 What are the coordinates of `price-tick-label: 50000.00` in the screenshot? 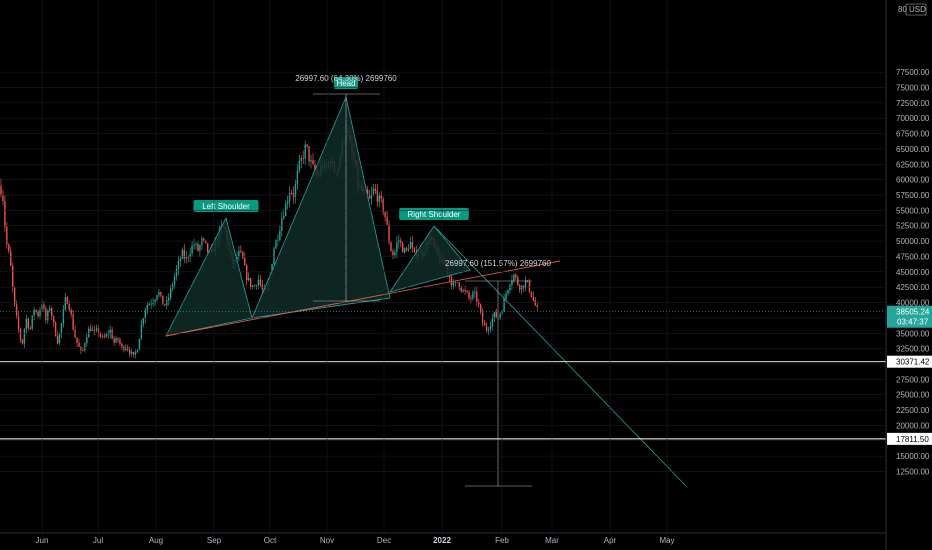 It's located at (913, 241).